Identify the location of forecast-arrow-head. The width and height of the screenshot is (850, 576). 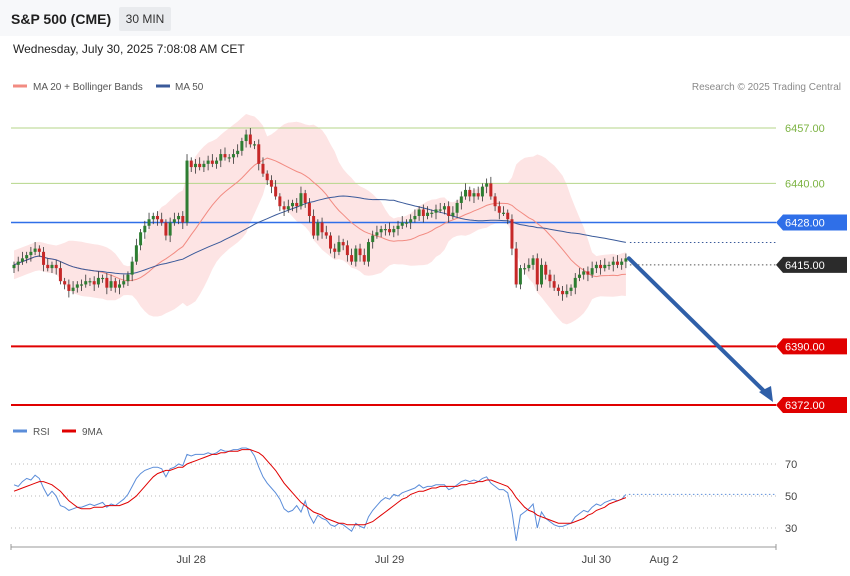
(766, 394).